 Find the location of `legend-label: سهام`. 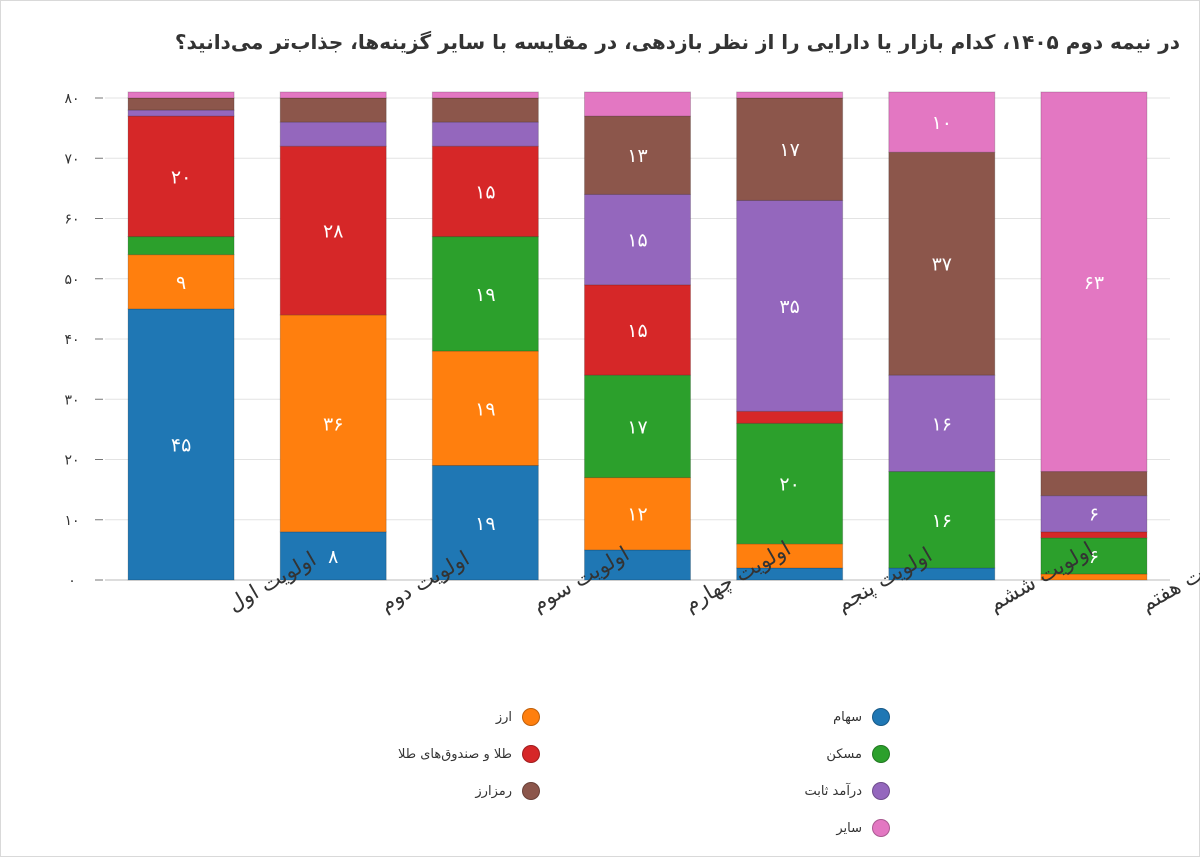

legend-label: سهام is located at coordinates (847, 717).